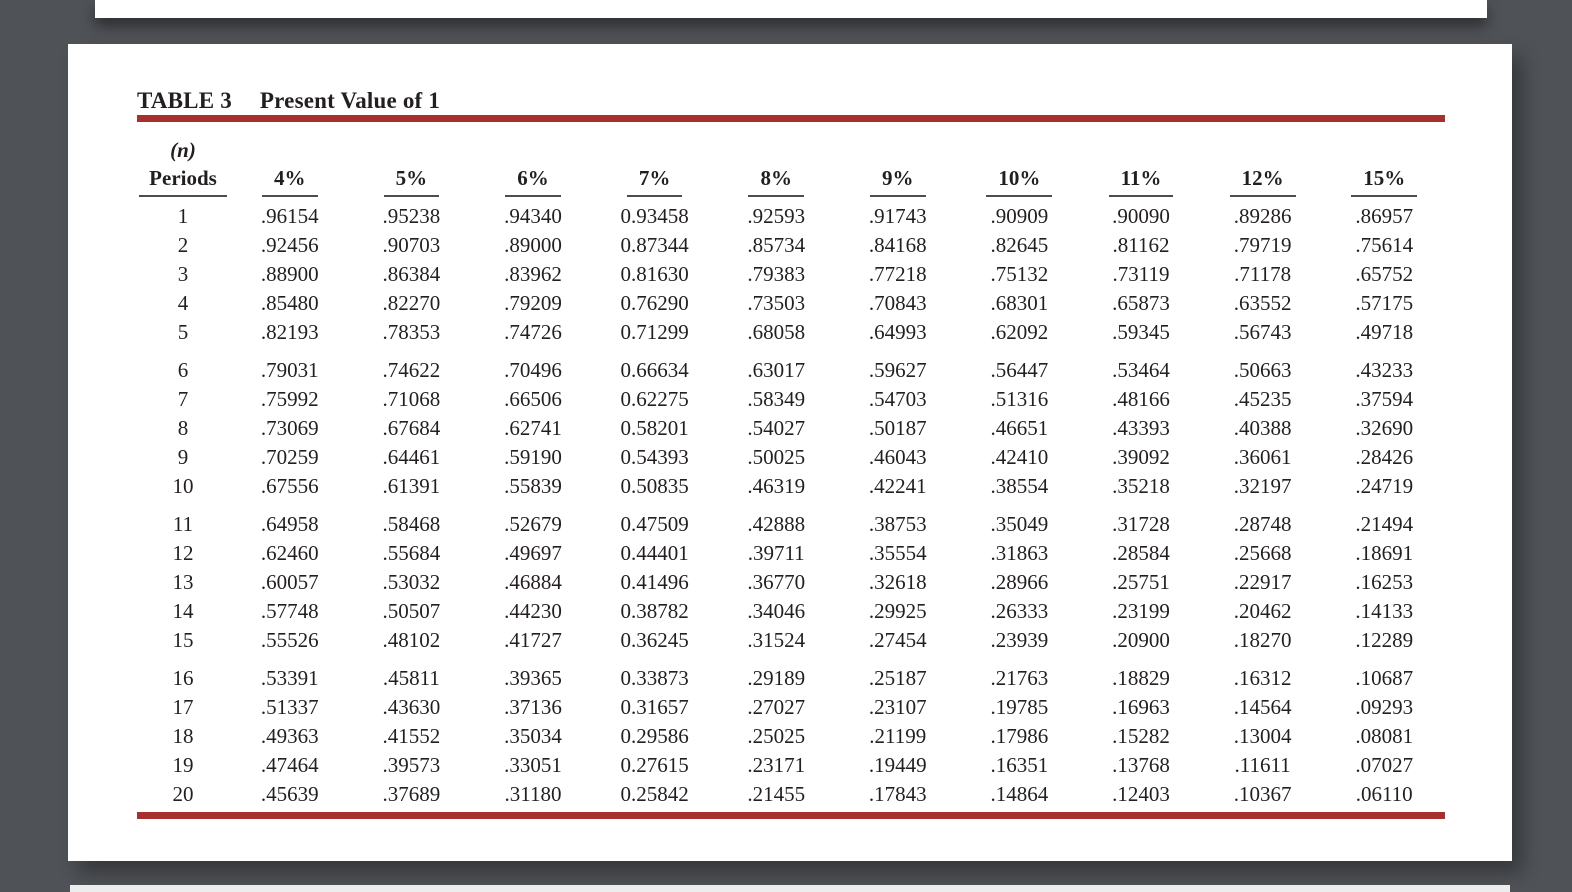 The image size is (1572, 892). Describe the element at coordinates (1262, 428) in the screenshot. I see `value-cell: .40388` at that location.